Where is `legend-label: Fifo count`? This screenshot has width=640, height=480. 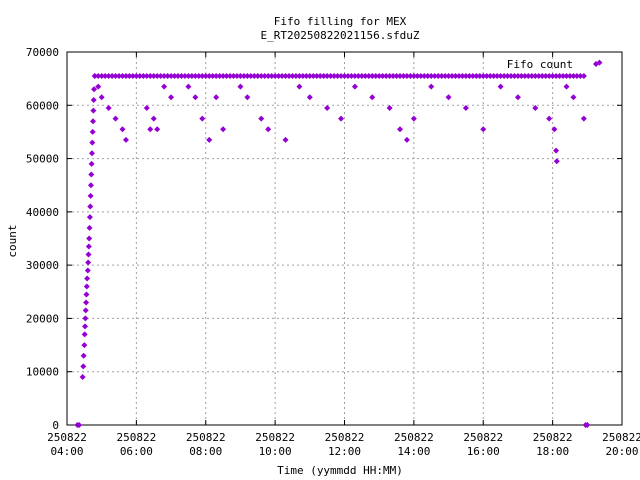 legend-label: Fifo count is located at coordinates (540, 64).